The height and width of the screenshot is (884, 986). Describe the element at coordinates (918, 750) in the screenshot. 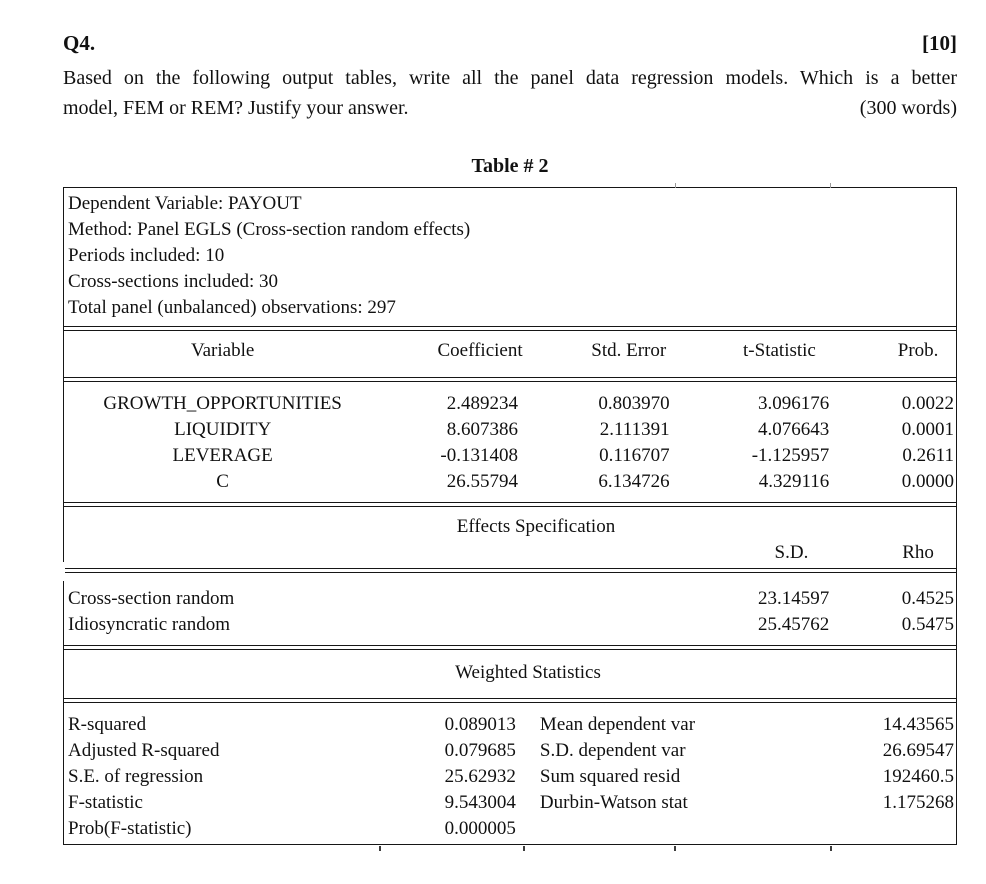

I see `cell-stat-value: 26.69547` at that location.